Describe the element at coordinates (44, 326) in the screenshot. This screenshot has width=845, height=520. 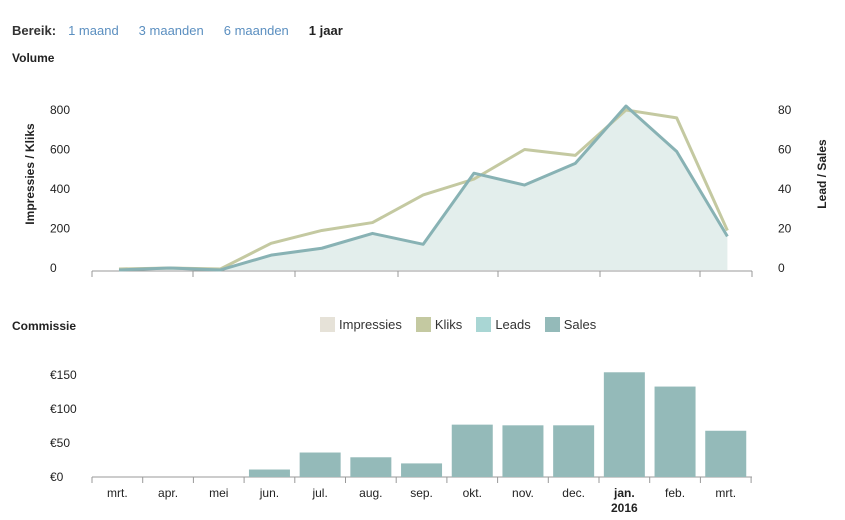
I see `commissie-title: Commissie` at that location.